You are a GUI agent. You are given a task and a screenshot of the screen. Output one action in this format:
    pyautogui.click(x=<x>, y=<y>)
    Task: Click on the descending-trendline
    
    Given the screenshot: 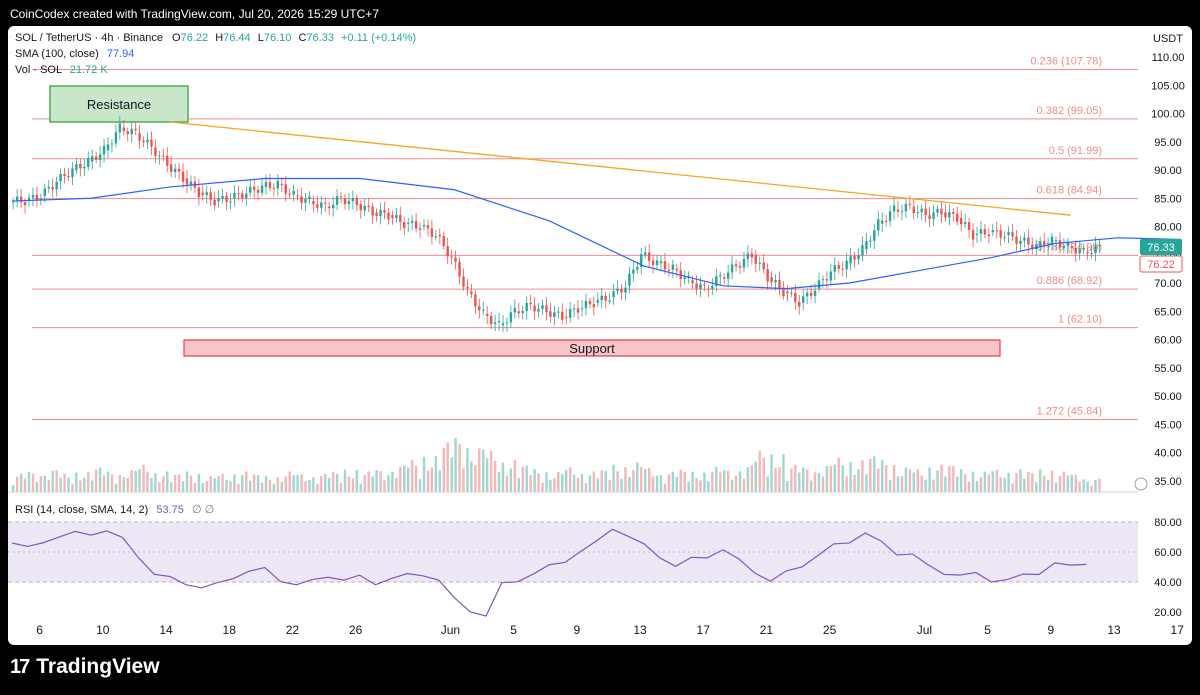 What is the action you would take?
    pyautogui.click(x=620, y=168)
    